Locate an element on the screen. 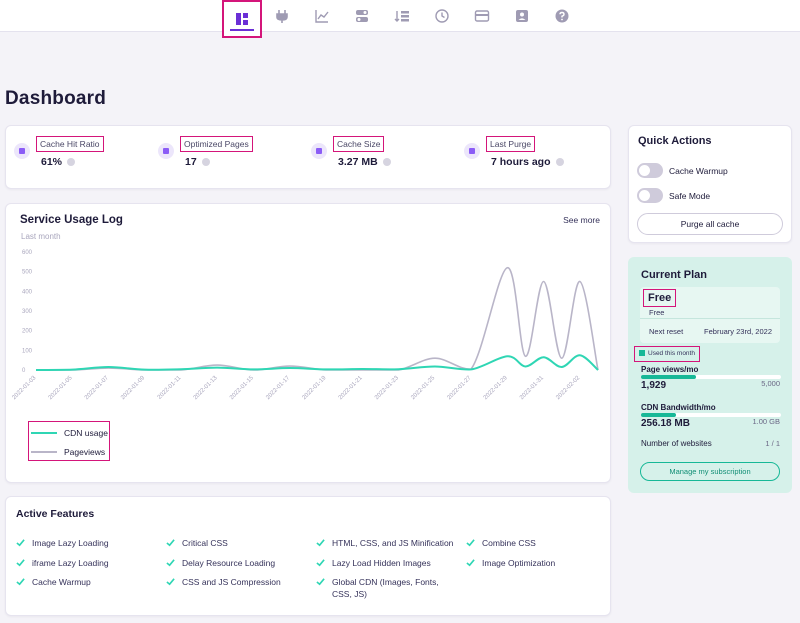  feature-label: Image Lazy Loading is located at coordinates (70, 543).